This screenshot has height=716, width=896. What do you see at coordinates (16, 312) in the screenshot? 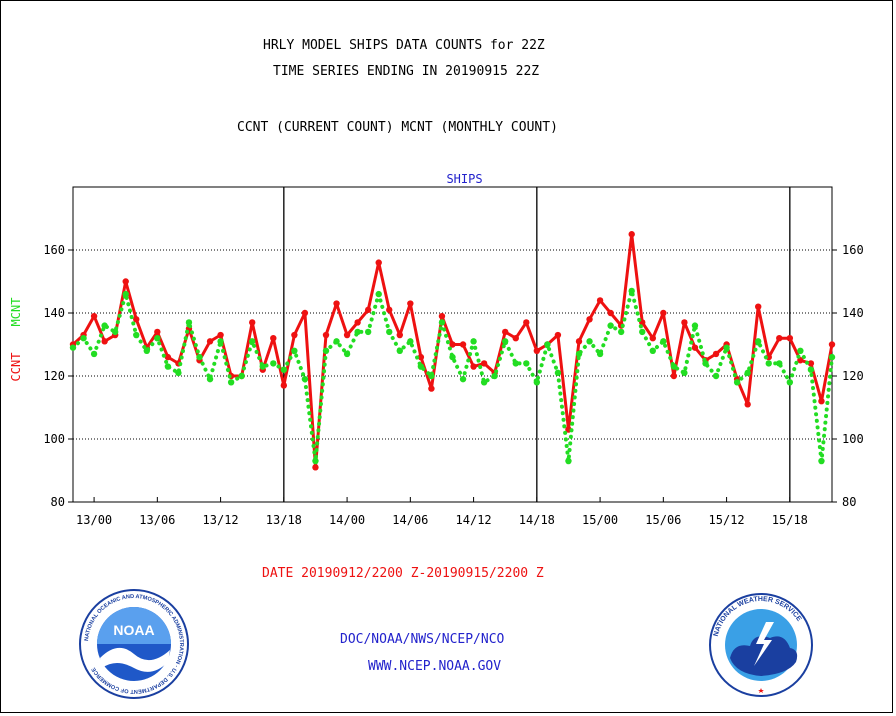
I see `y-axis-label-mcnt: MCNT` at bounding box center [16, 312].